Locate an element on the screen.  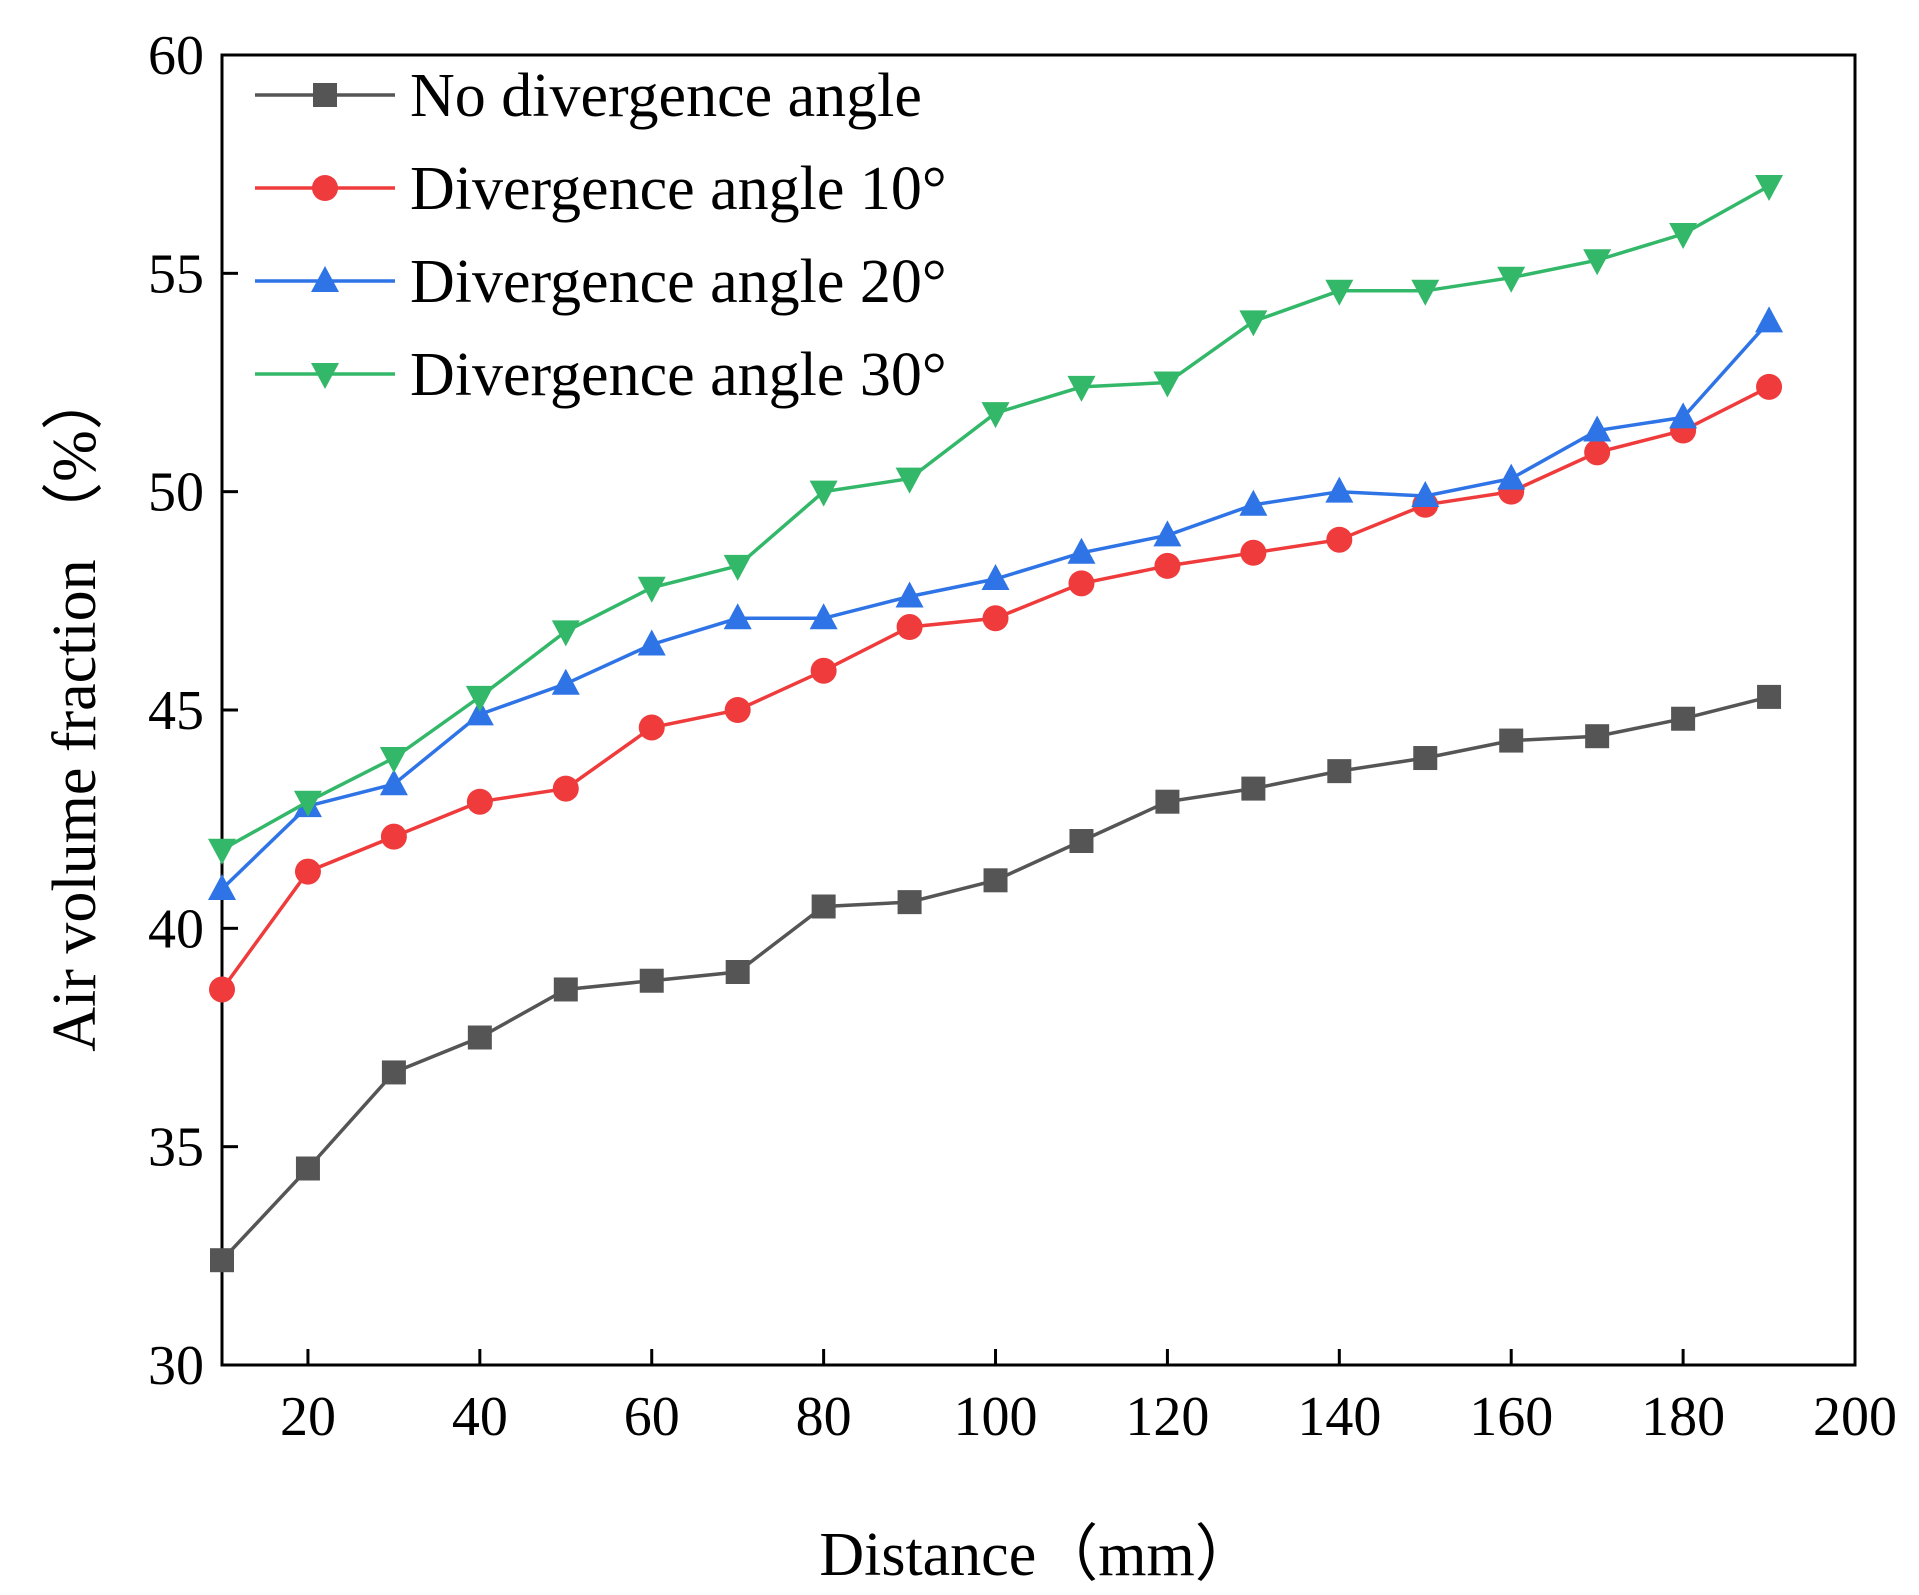
y-tick-label: 50 is located at coordinates (176, 493).